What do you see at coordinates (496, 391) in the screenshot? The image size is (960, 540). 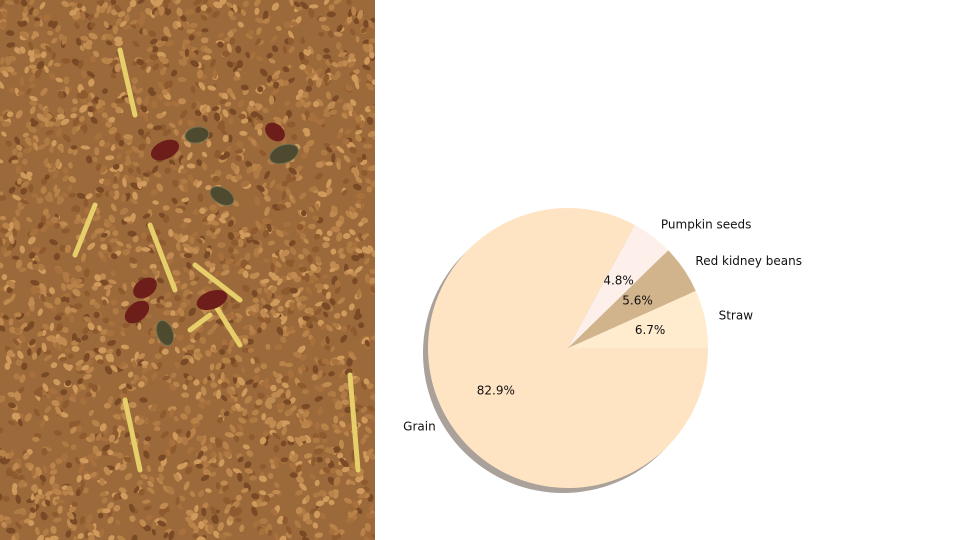 I see `pct-label-grain: 82.9%` at bounding box center [496, 391].